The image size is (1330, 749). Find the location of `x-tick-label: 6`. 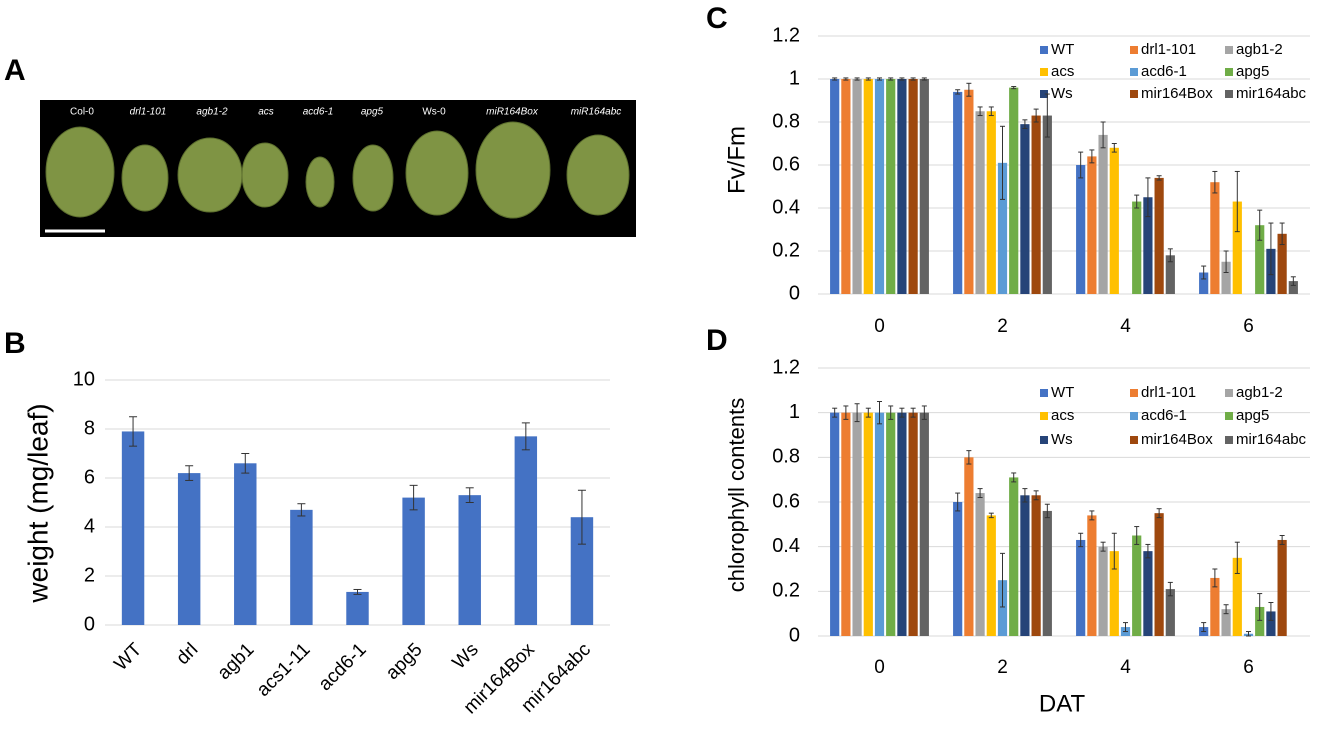

x-tick-label: 6 is located at coordinates (1248, 667).